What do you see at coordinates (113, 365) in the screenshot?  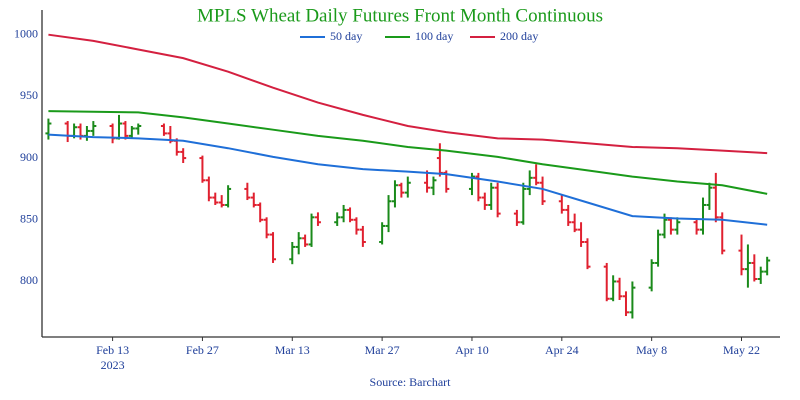 I see `x-year-label: 2023` at bounding box center [113, 365].